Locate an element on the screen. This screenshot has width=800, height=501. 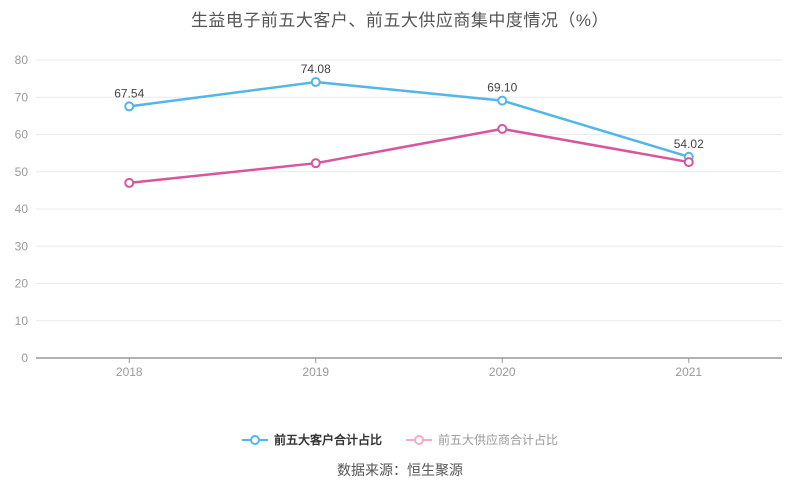
data-point-label: 74.08 is located at coordinates (316, 69).